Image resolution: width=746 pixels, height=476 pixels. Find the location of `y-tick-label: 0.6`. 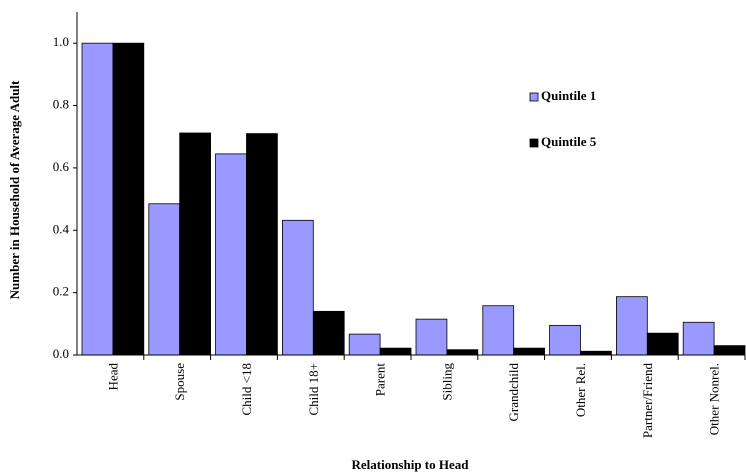

y-tick-label: 0.6 is located at coordinates (61, 166).